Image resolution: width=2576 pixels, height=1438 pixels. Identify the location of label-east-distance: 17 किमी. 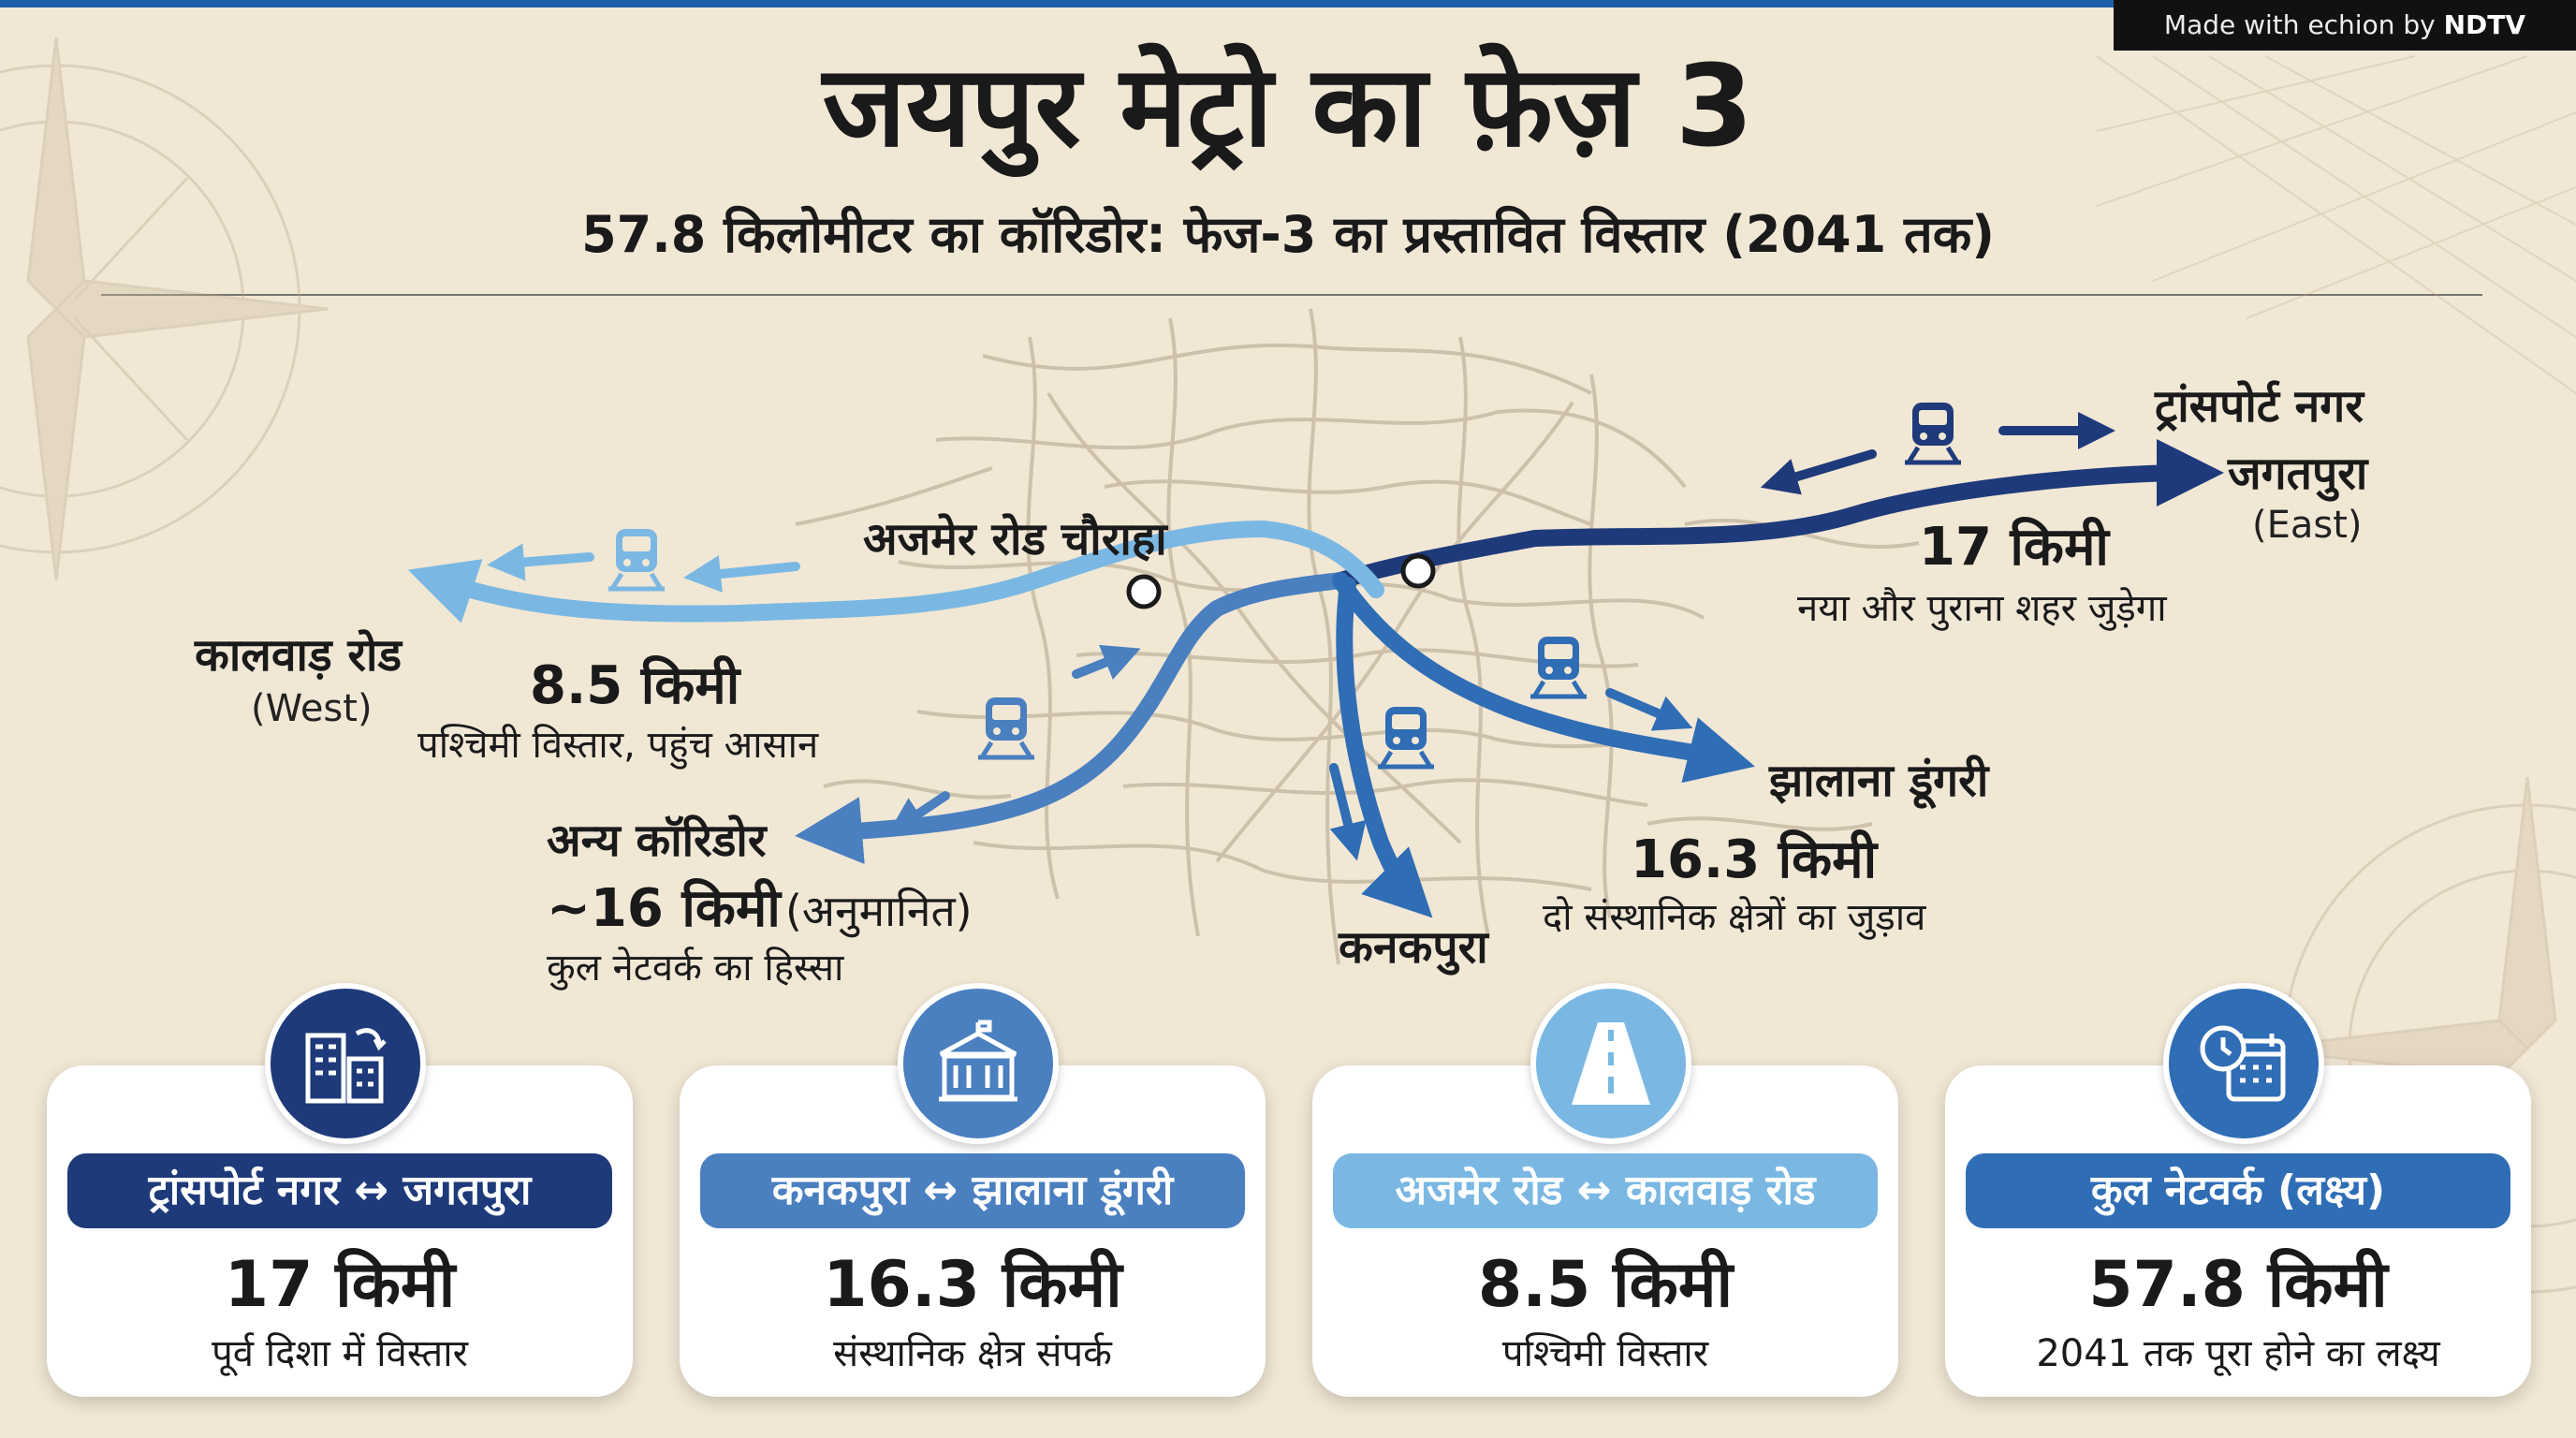
(2014, 547).